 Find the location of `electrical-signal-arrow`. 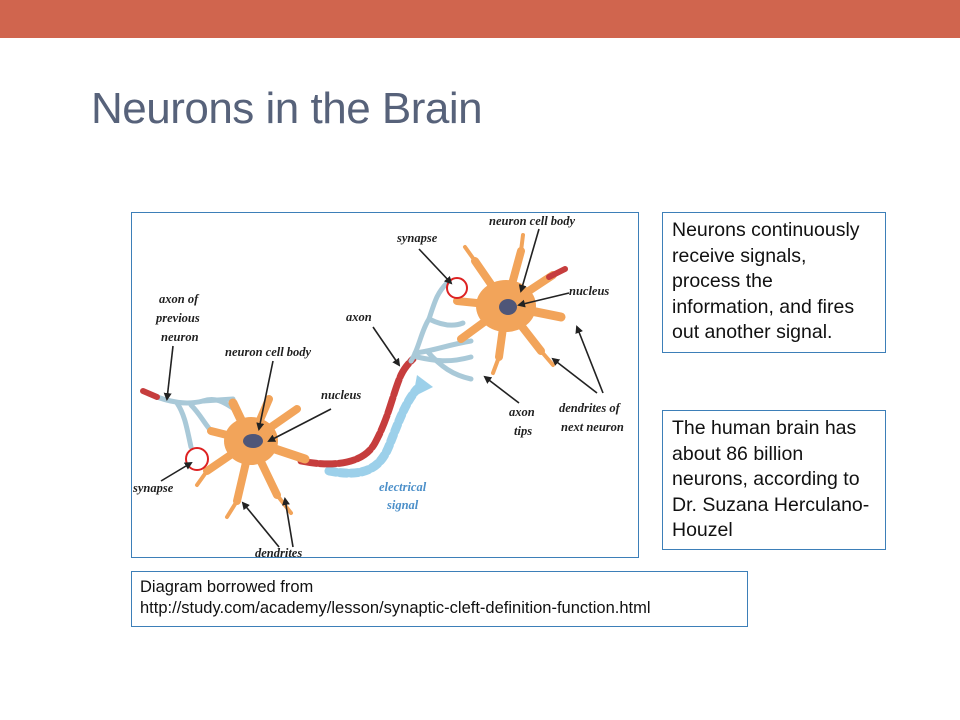

electrical-signal-arrow is located at coordinates (378, 426).